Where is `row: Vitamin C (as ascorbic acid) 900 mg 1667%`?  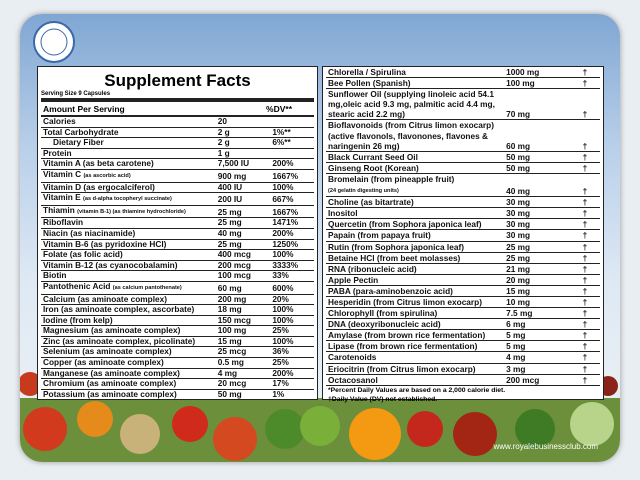
row: Vitamin C (as ascorbic acid) 900 mg 1667% is located at coordinates (177, 175).